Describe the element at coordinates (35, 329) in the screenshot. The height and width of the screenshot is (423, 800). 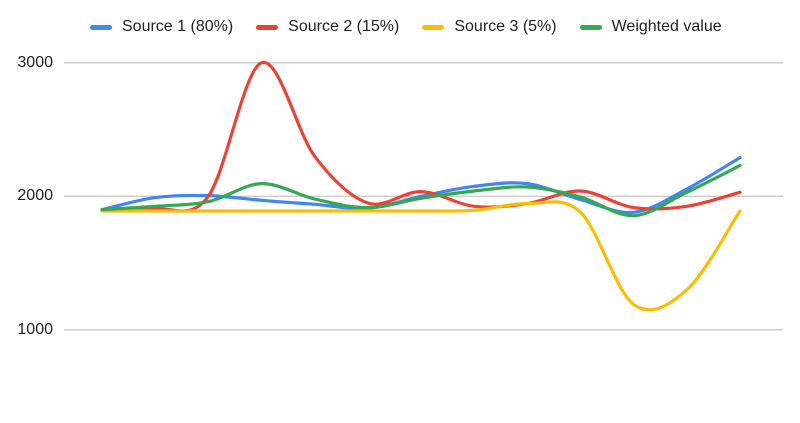
I see `y-axis-tick-label: 1000` at that location.